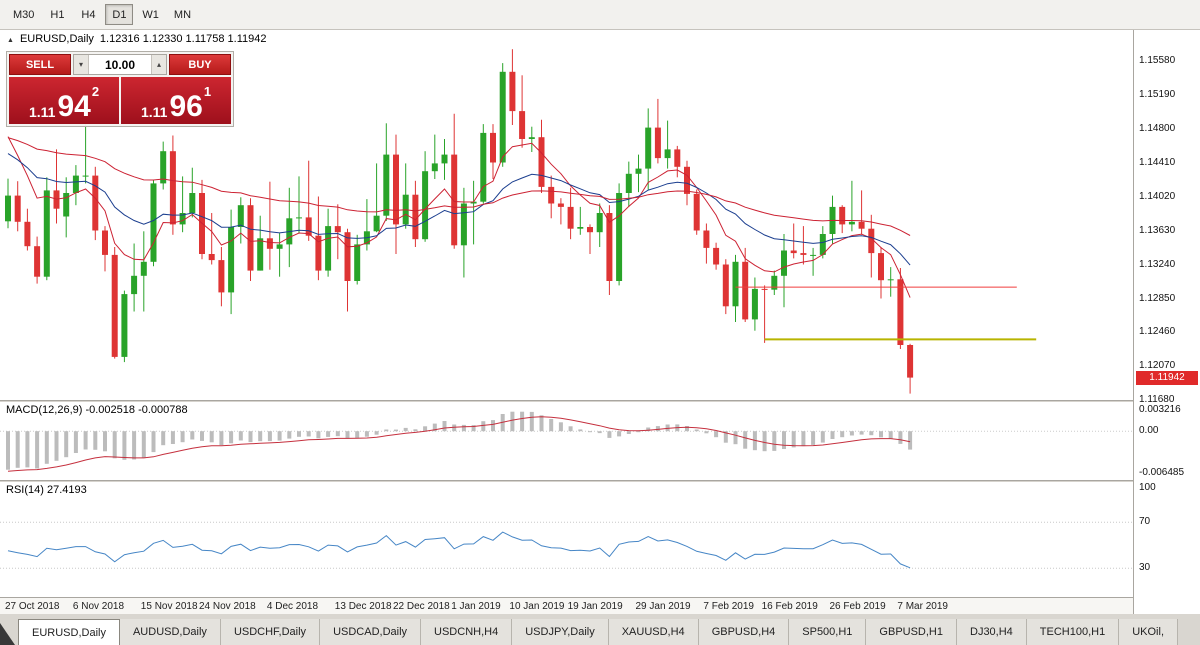  I want to click on sell-button: SELL, so click(40, 64).